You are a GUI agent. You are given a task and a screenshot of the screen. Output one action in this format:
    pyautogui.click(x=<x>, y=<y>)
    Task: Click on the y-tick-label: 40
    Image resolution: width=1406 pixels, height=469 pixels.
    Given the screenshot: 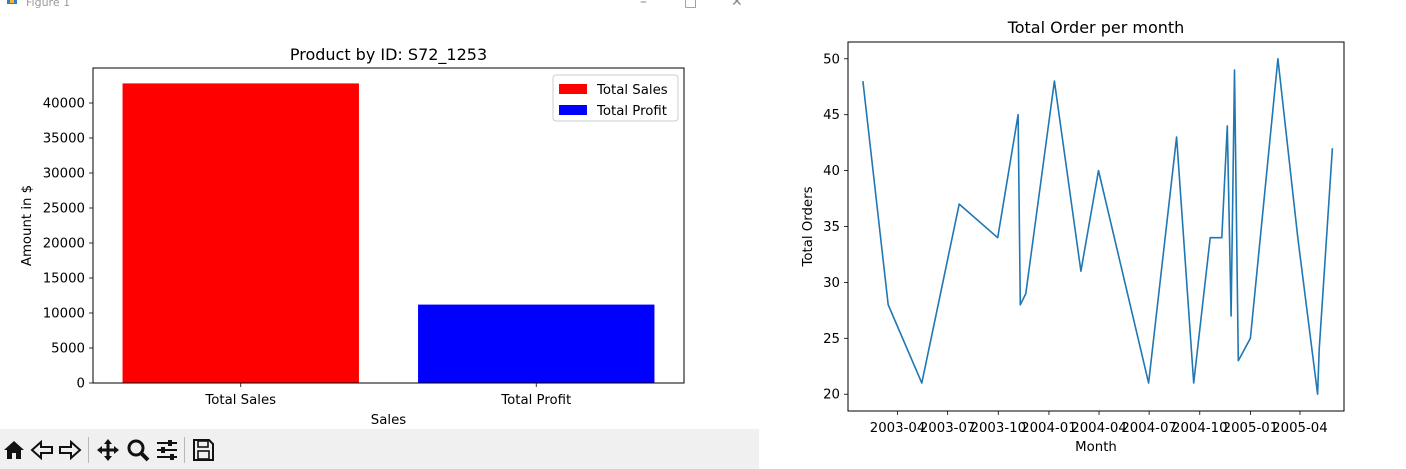 What is the action you would take?
    pyautogui.click(x=831, y=171)
    